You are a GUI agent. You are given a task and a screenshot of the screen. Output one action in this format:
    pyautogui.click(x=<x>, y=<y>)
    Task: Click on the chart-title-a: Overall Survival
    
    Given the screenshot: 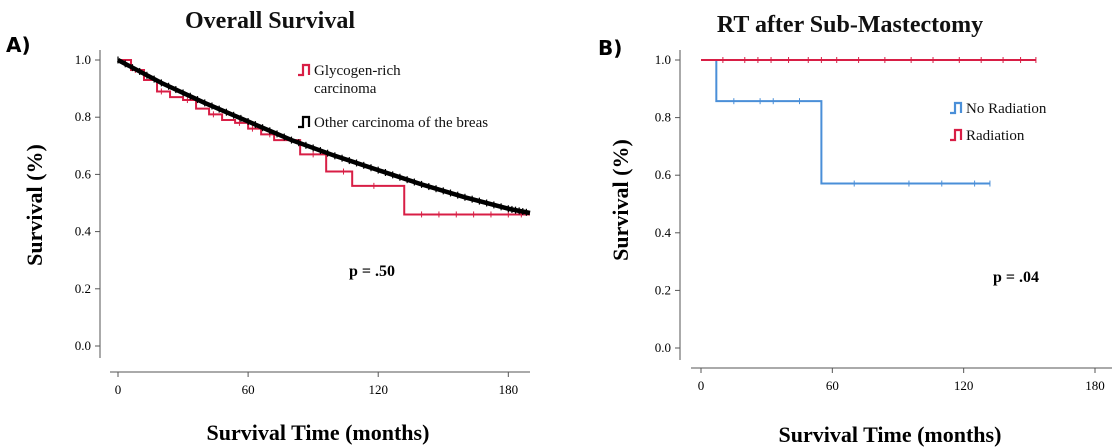 What is the action you would take?
    pyautogui.click(x=270, y=21)
    